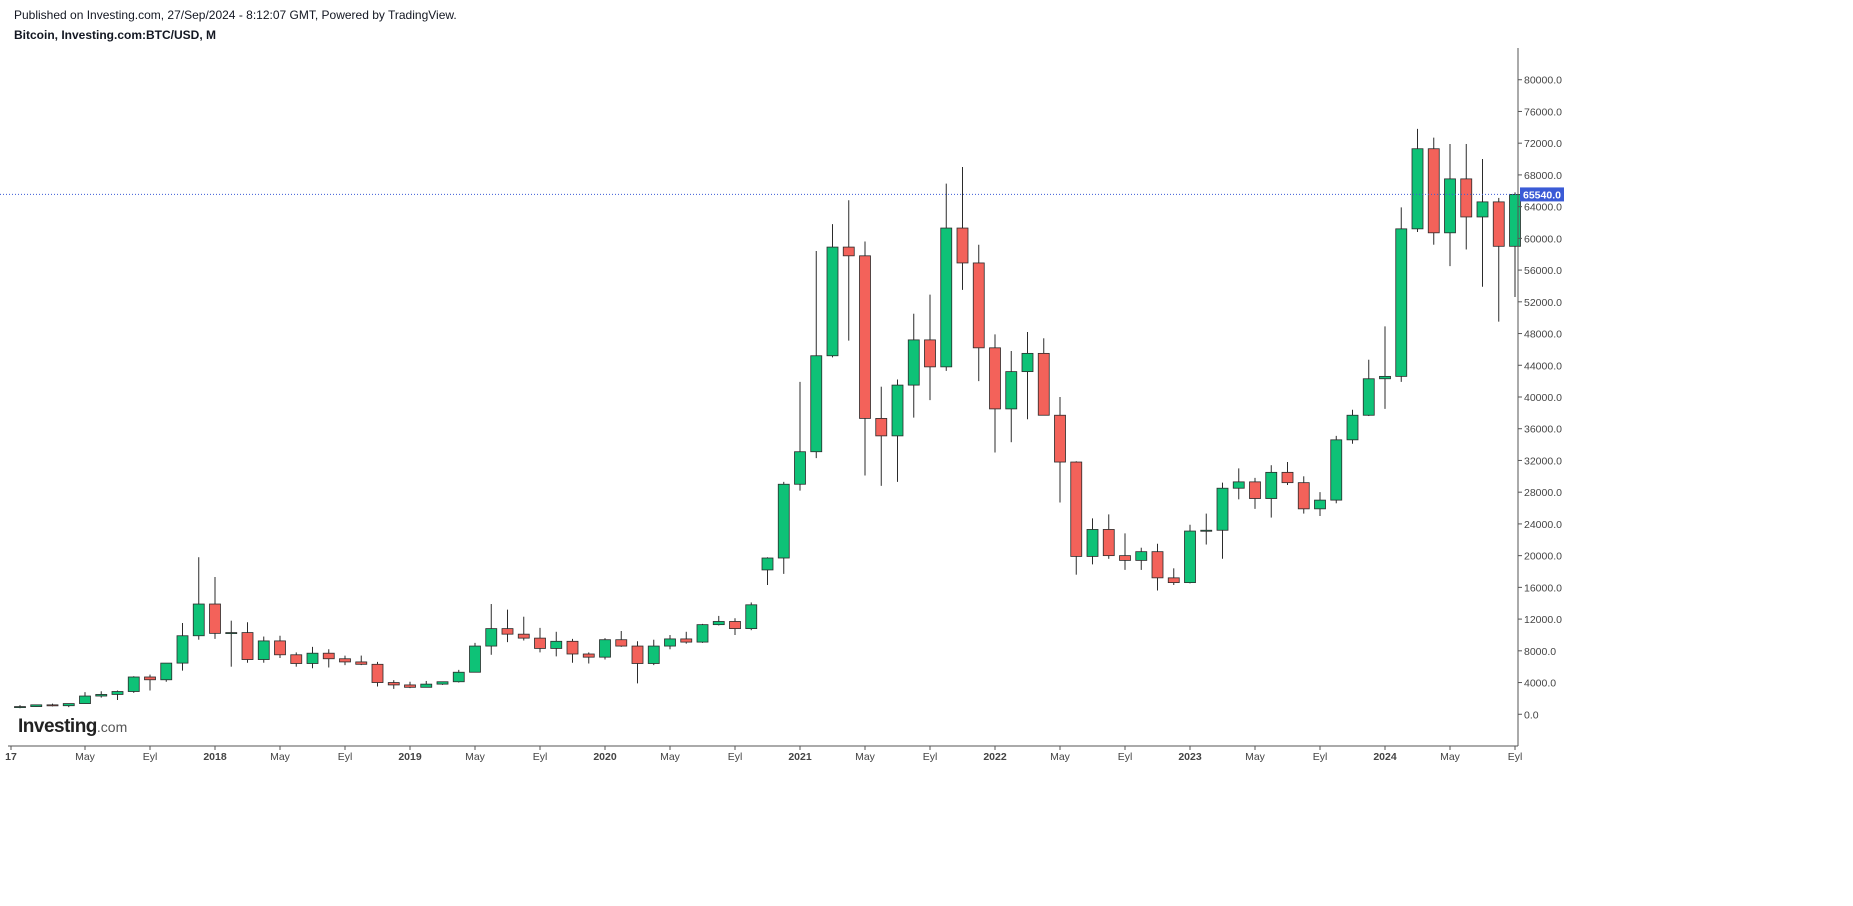 This screenshot has width=1853, height=906. What do you see at coordinates (913, 362) in the screenshot?
I see `candle-body-up` at bounding box center [913, 362].